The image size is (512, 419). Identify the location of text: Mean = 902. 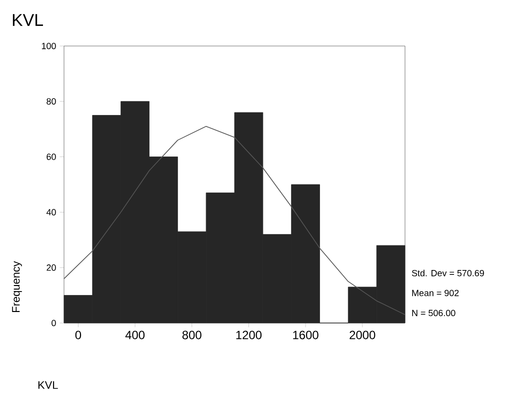
(435, 293).